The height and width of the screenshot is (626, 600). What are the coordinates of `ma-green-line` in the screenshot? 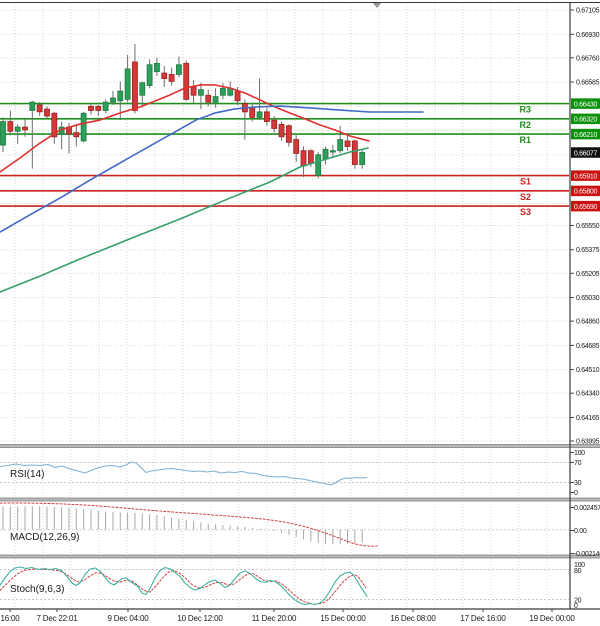 It's located at (184, 220).